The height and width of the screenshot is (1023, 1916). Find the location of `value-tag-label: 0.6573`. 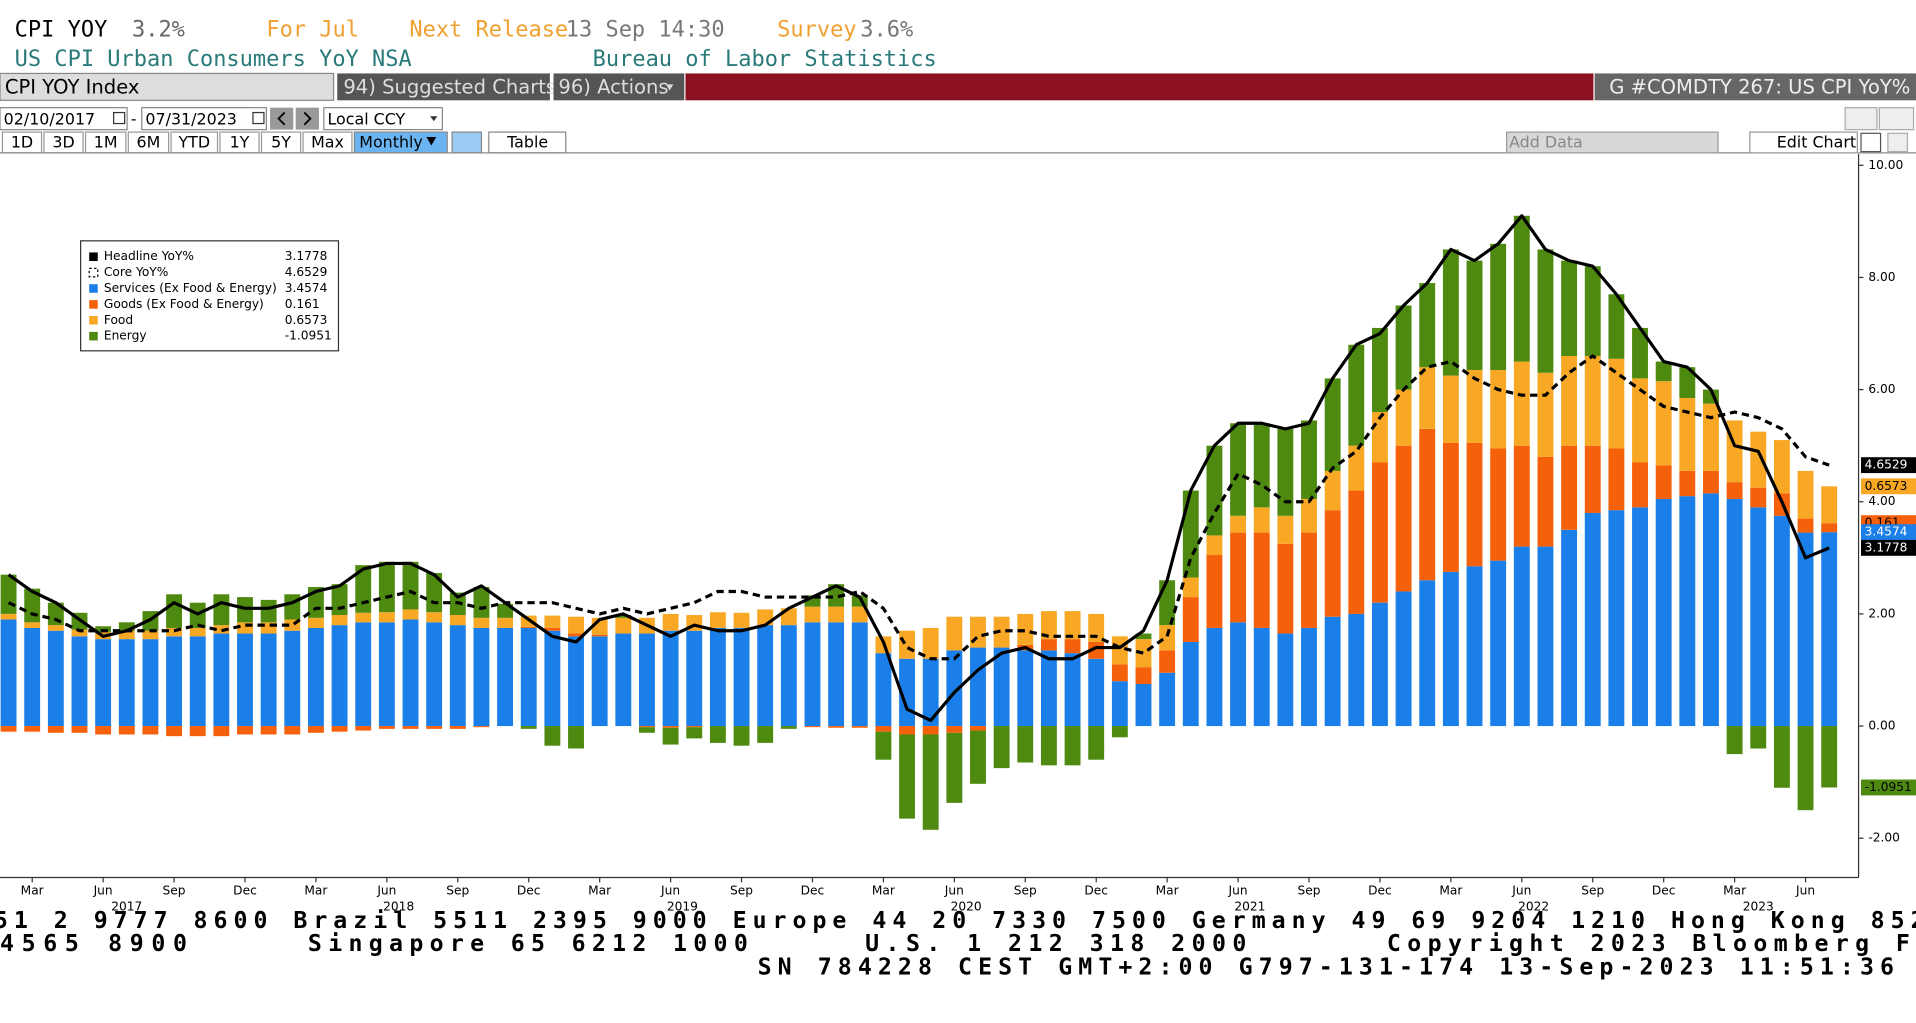

value-tag-label: 0.6573 is located at coordinates (1886, 486).